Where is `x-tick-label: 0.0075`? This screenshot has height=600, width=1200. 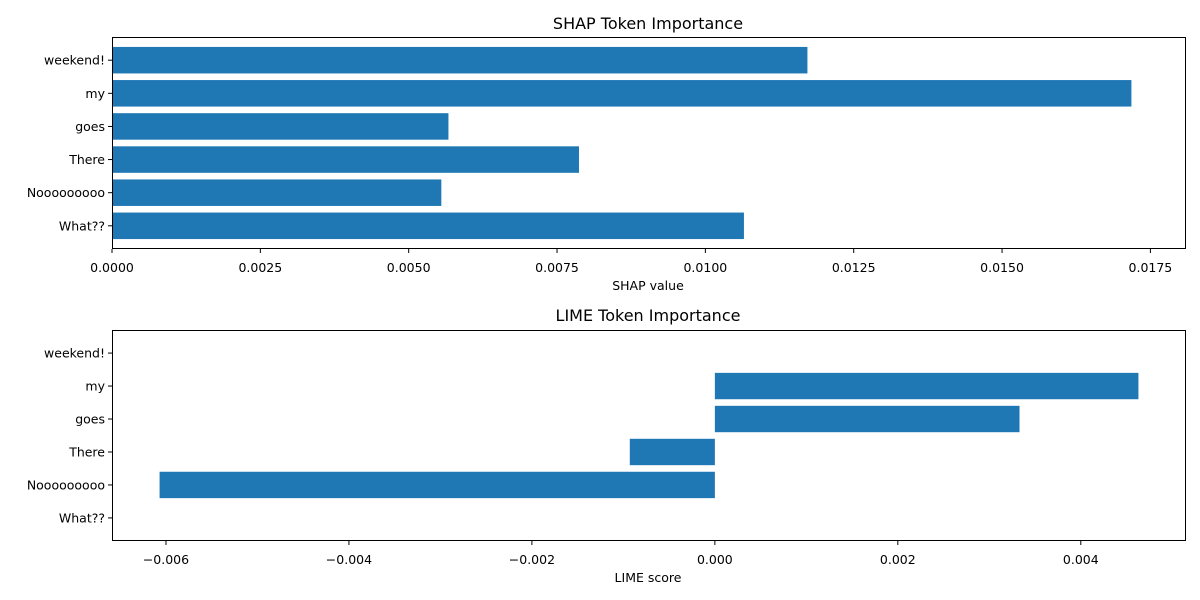
x-tick-label: 0.0075 is located at coordinates (557, 267).